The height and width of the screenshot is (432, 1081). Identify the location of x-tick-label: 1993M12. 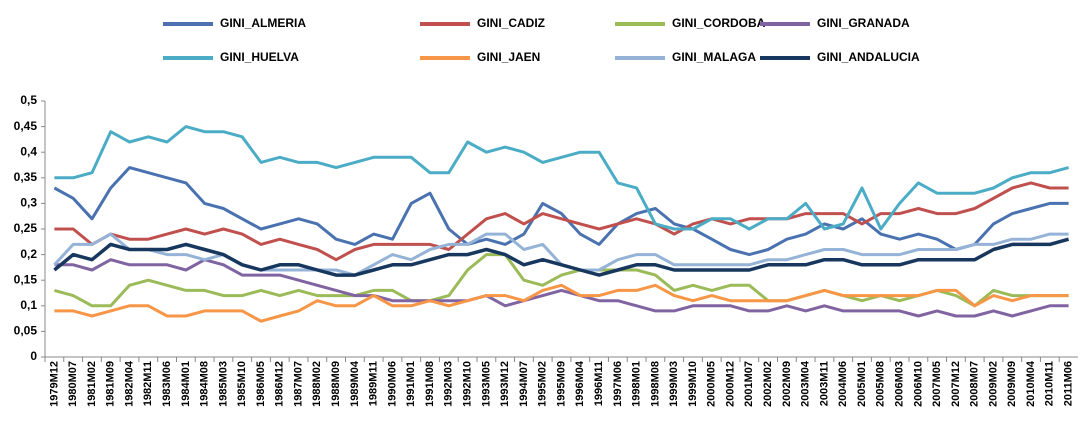
(505, 384).